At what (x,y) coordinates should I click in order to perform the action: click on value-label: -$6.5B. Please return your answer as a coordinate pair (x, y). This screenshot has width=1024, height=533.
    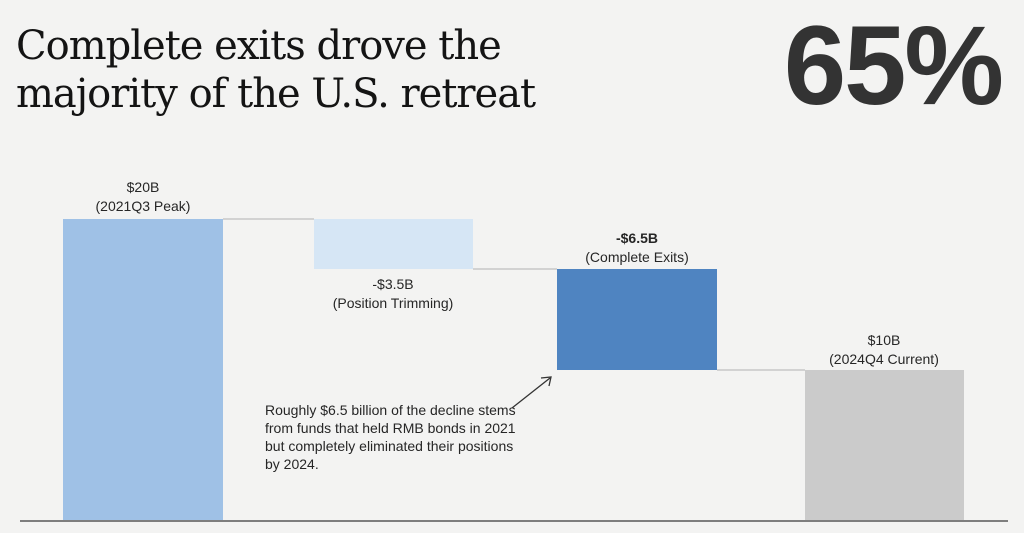
    Looking at the image, I should click on (637, 238).